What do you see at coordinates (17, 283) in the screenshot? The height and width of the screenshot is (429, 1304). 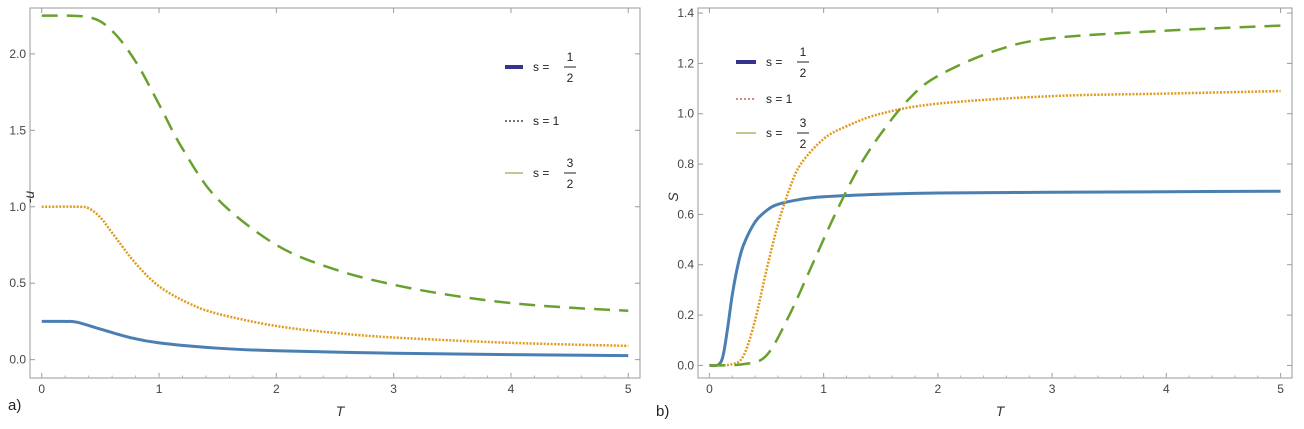 I see `y-tick-label: 0.5` at bounding box center [17, 283].